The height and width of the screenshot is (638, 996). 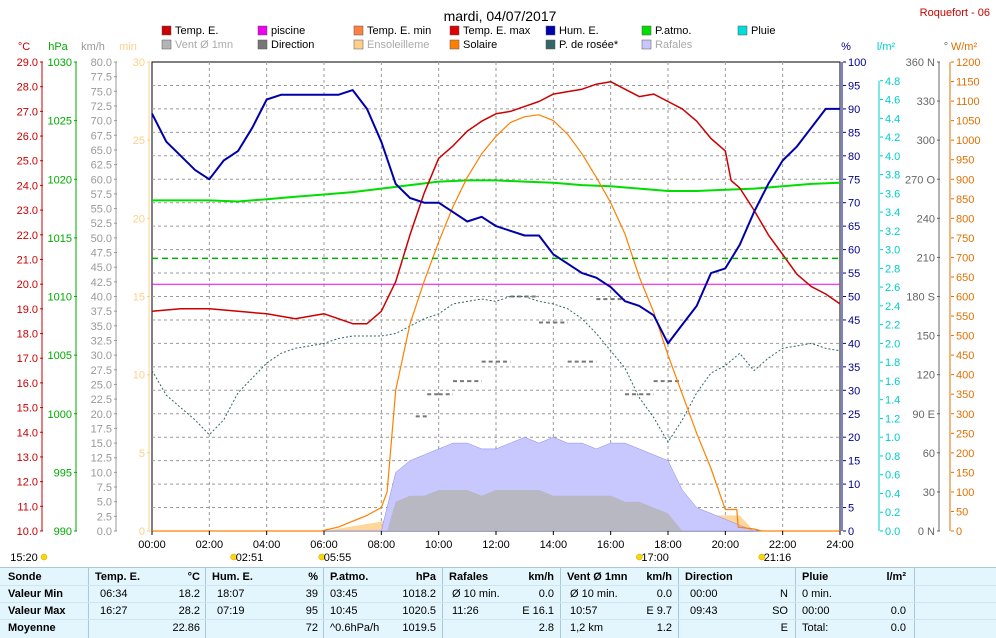 I want to click on tick-wind: 37.5, so click(x=101, y=312).